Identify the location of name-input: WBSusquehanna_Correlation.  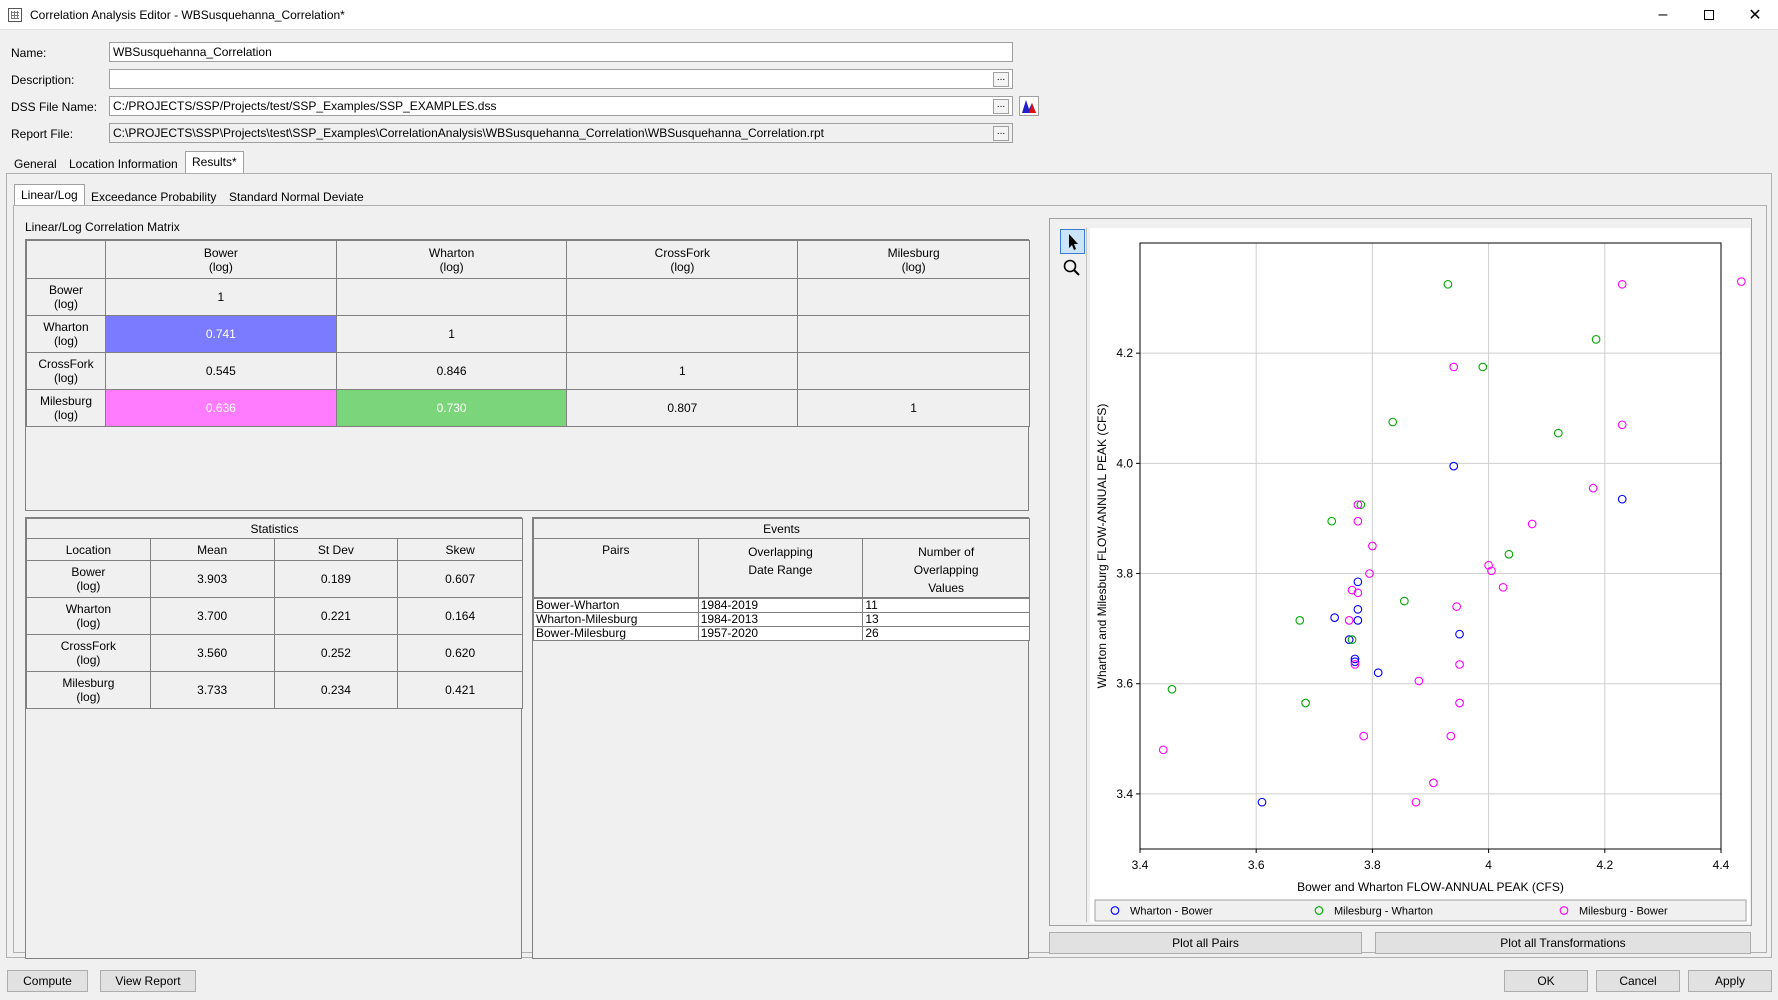
(561, 52).